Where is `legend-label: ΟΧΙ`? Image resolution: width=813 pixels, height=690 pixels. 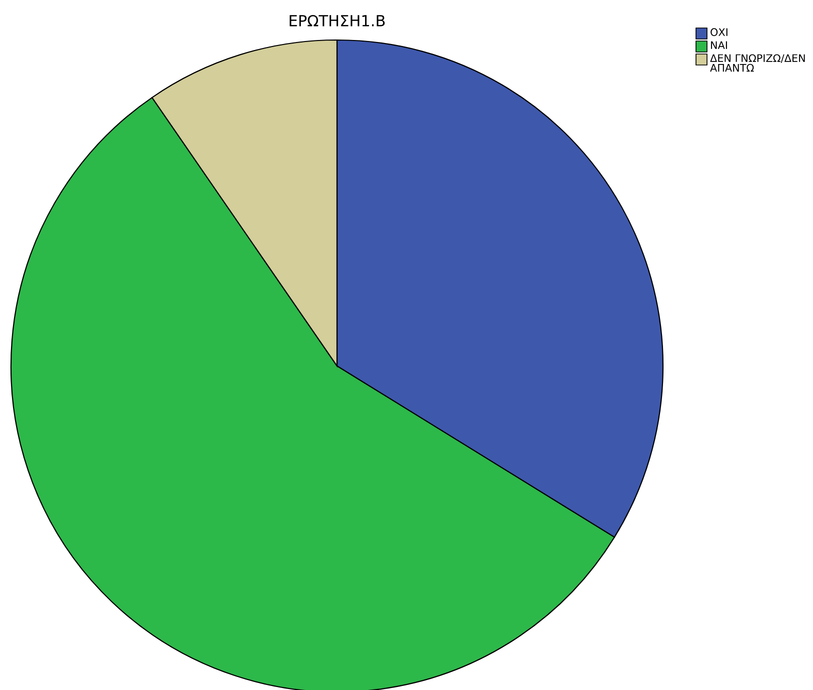
legend-label: ΟΧΙ is located at coordinates (719, 32).